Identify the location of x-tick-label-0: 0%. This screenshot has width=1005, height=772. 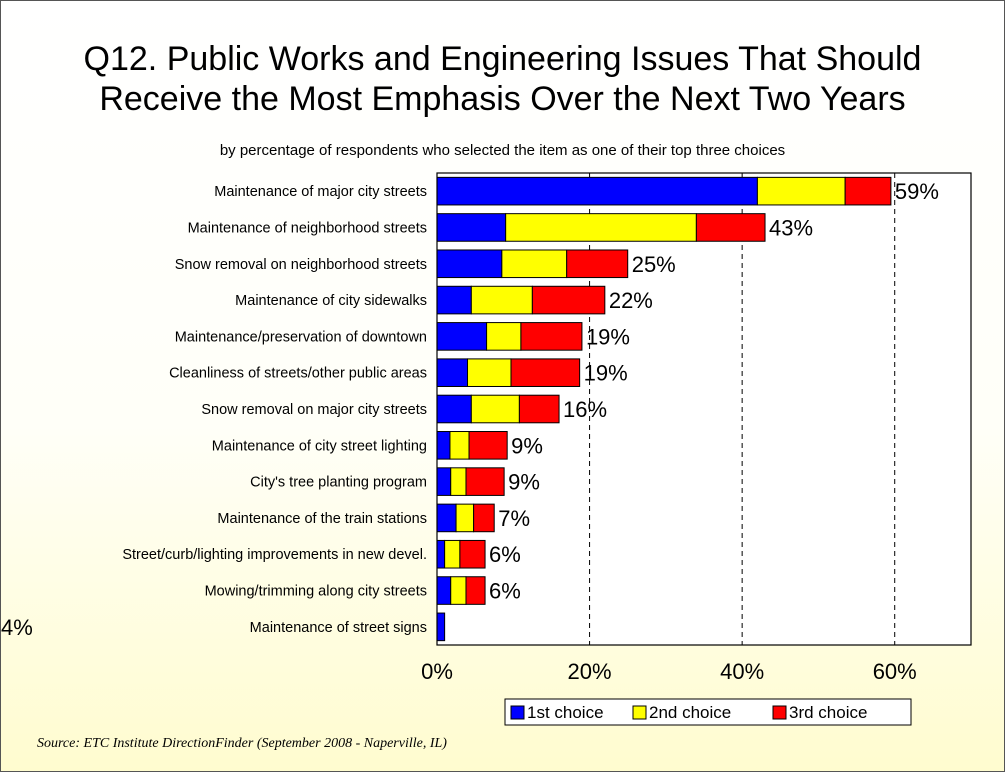
(437, 671).